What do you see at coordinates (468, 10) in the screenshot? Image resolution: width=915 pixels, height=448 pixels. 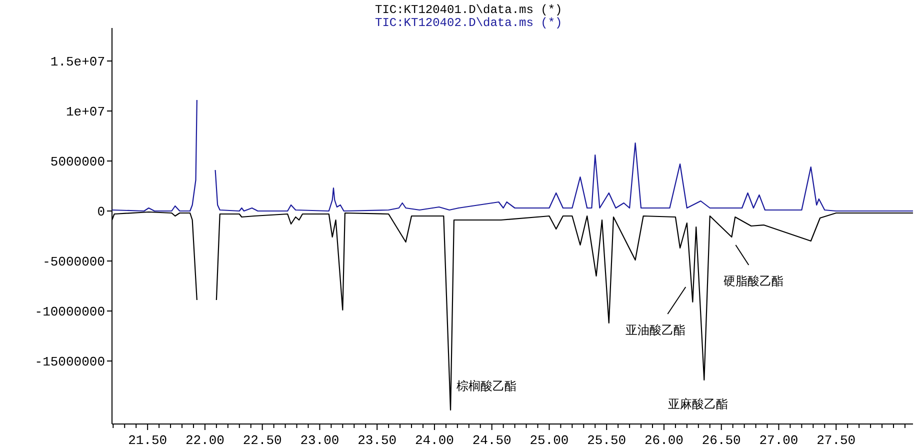 I see `text: TIC:KT120401.D\data.ms (*)` at bounding box center [468, 10].